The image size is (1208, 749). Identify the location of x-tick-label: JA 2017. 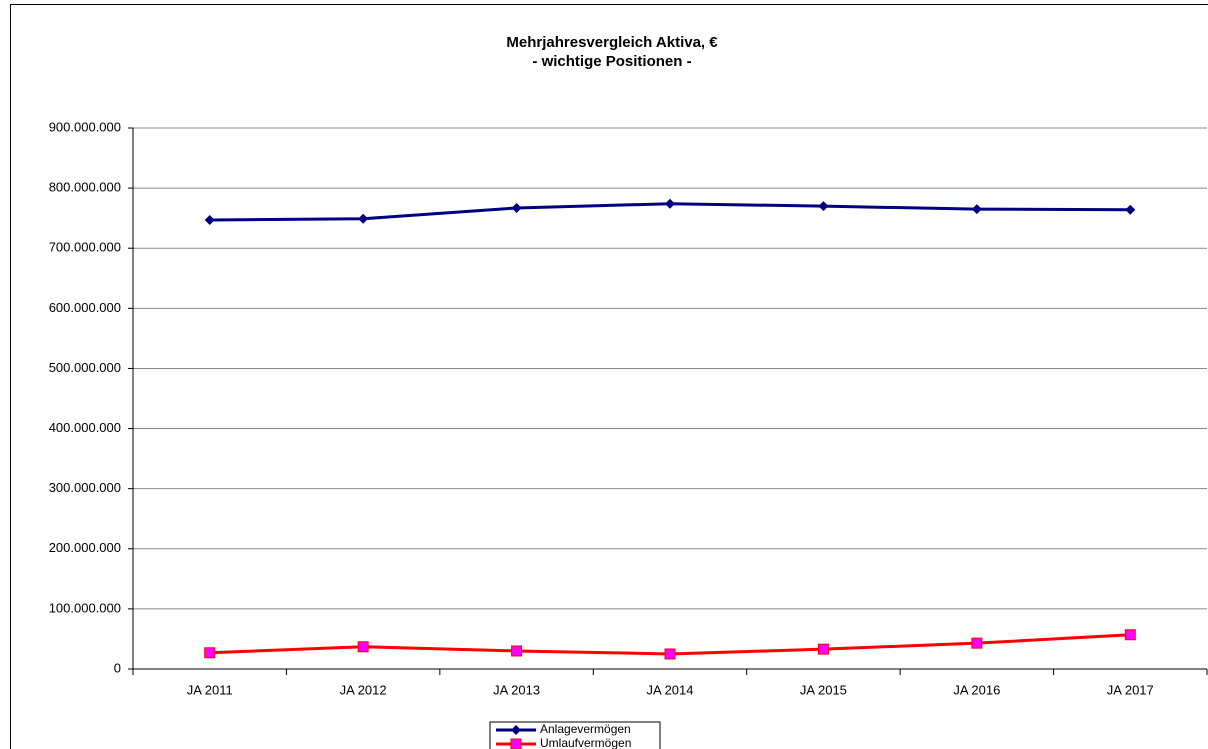
(1130, 689).